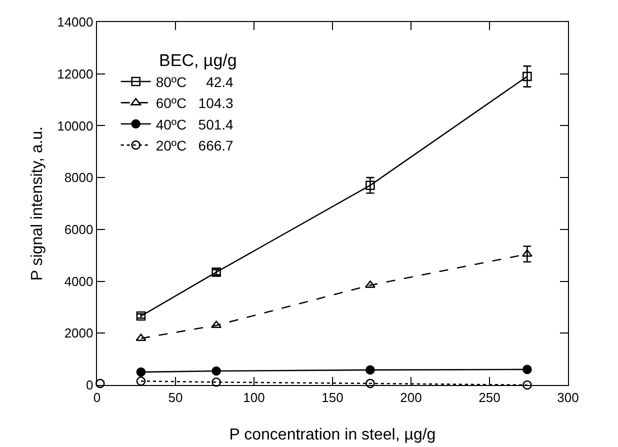  What do you see at coordinates (79, 333) in the screenshot?
I see `y-tick-label: 2000` at bounding box center [79, 333].